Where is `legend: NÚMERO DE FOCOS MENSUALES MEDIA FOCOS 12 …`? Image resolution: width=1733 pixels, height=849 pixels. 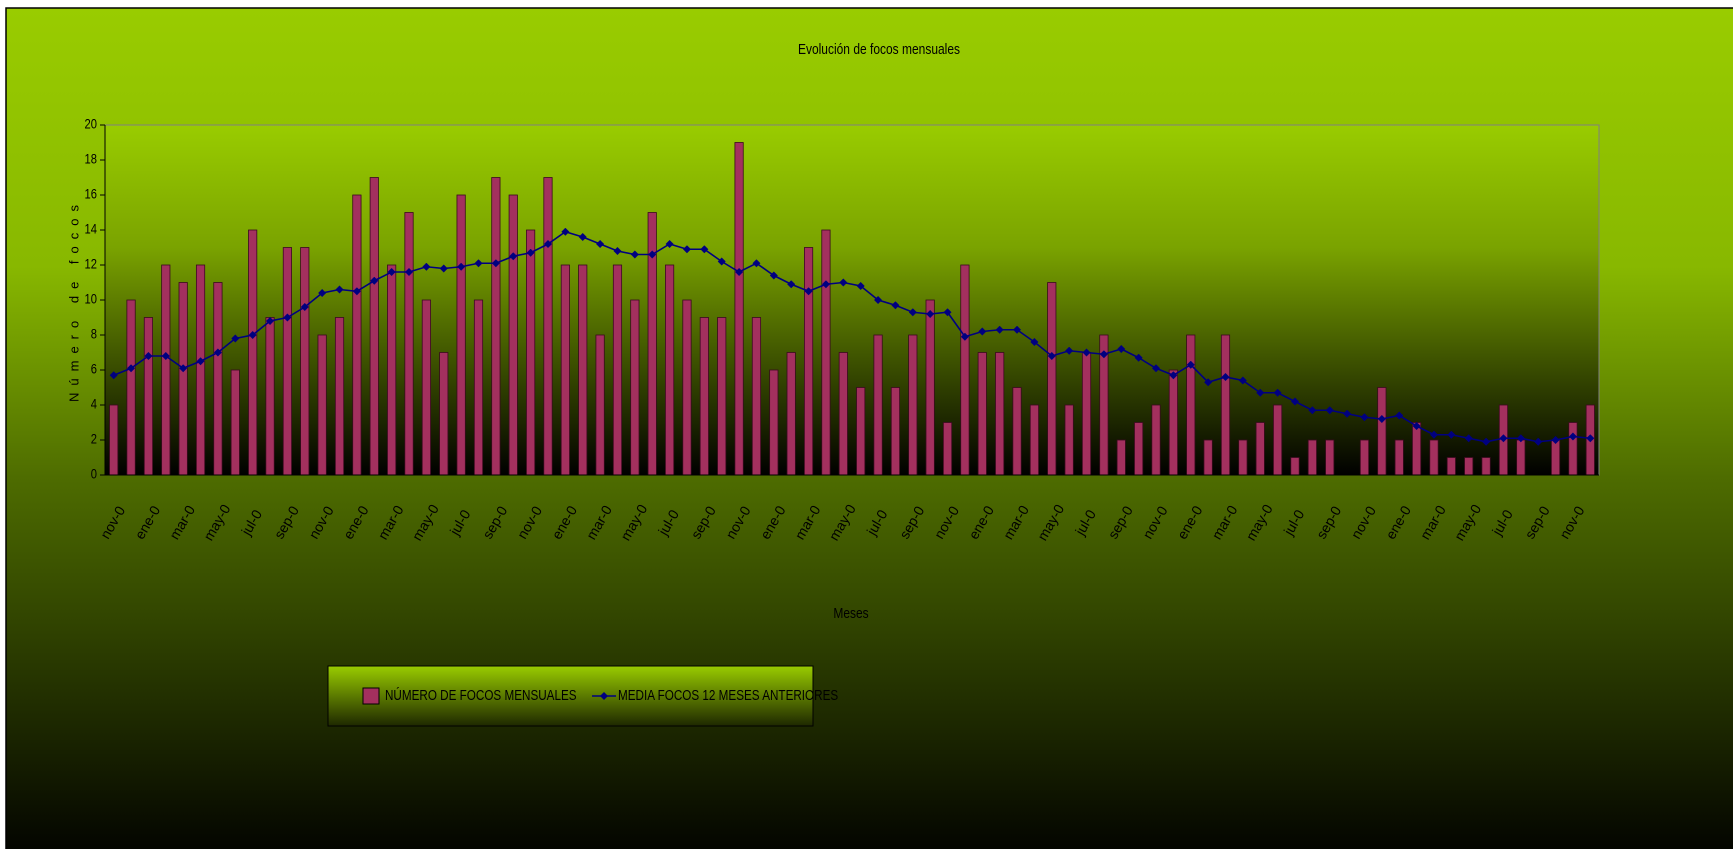 legend: NÚMERO DE FOCOS MENSUALES MEDIA FOCOS 12 … is located at coordinates (582, 696).